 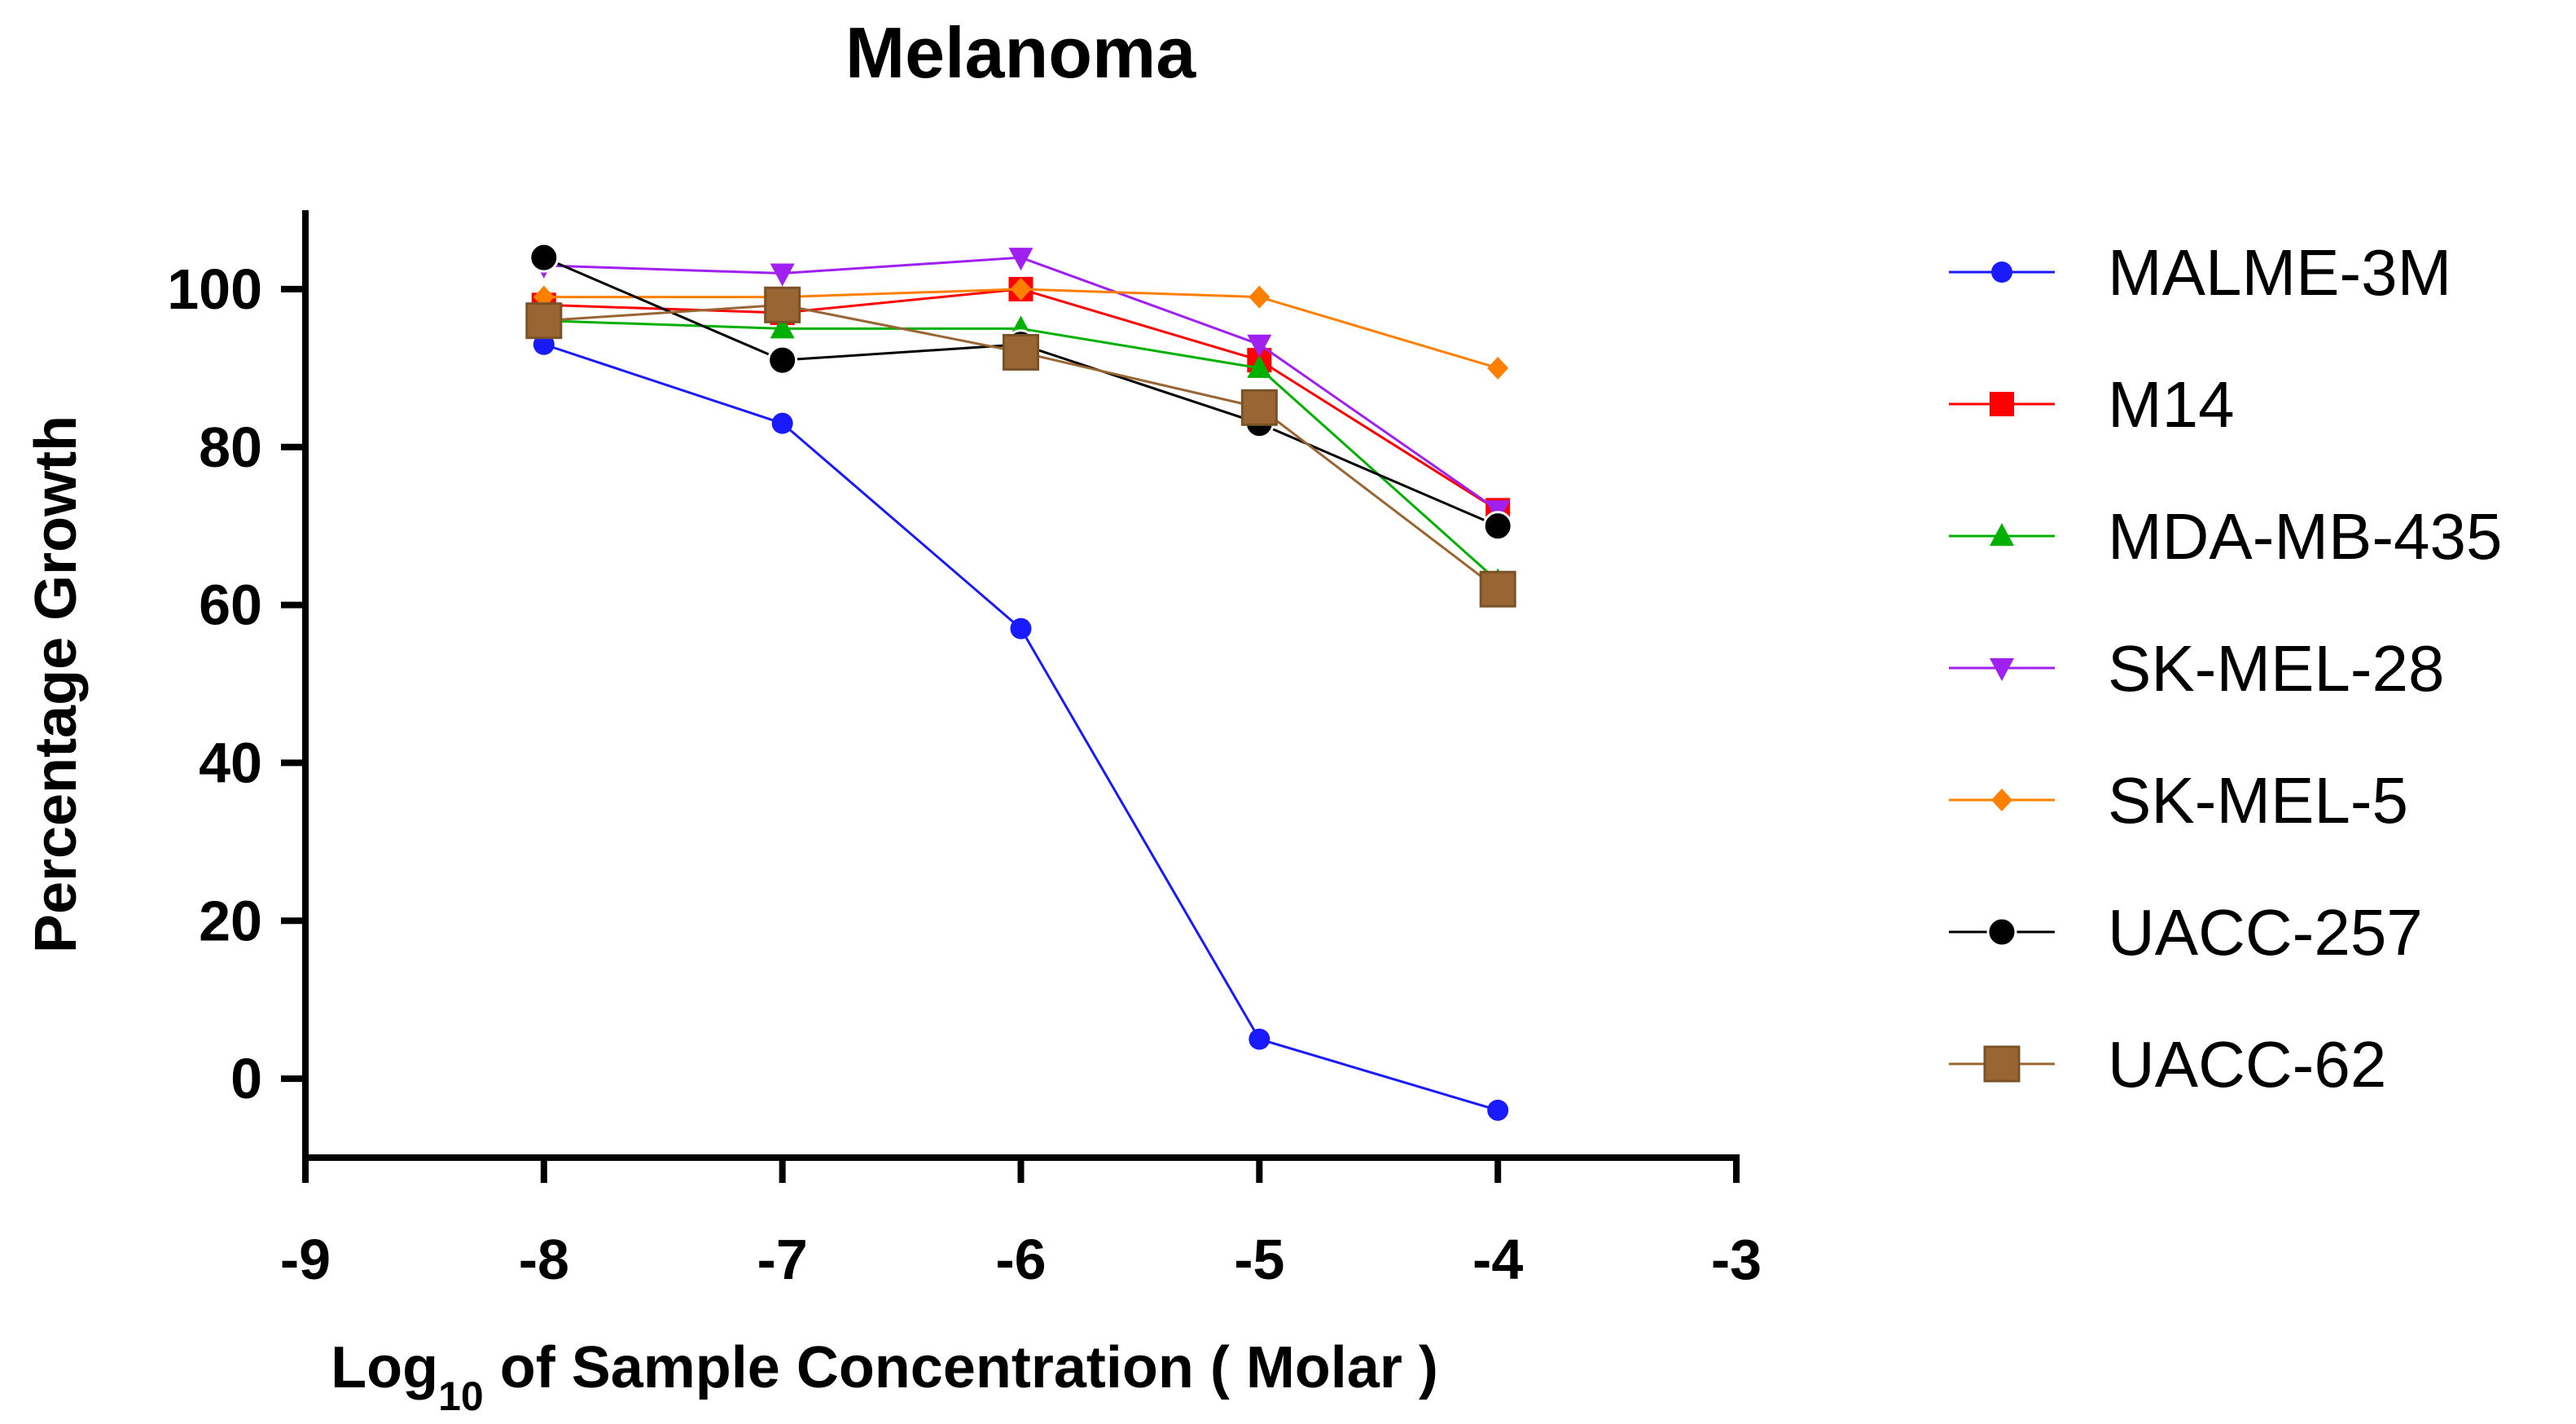 I want to click on legend-label: SK-MEL-28, so click(x=2276, y=668).